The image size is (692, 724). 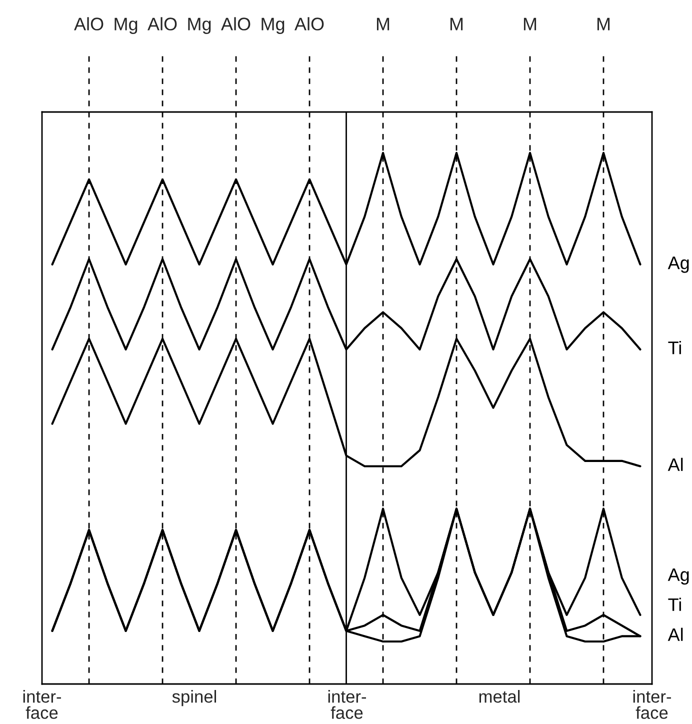 I want to click on text: Ti, so click(x=674, y=604).